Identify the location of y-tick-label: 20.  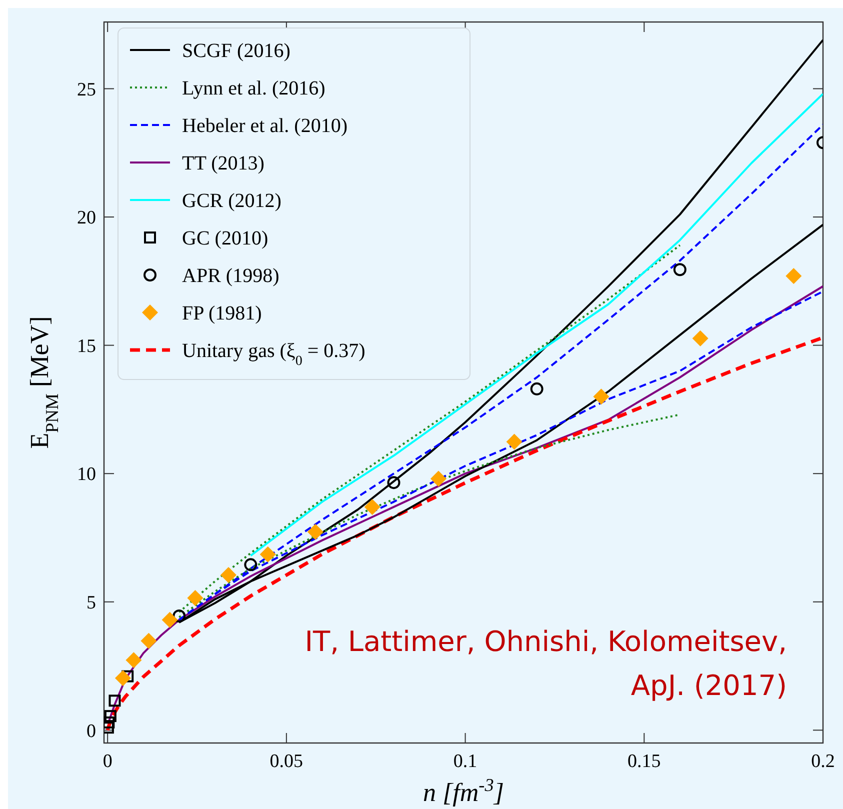
(86, 218).